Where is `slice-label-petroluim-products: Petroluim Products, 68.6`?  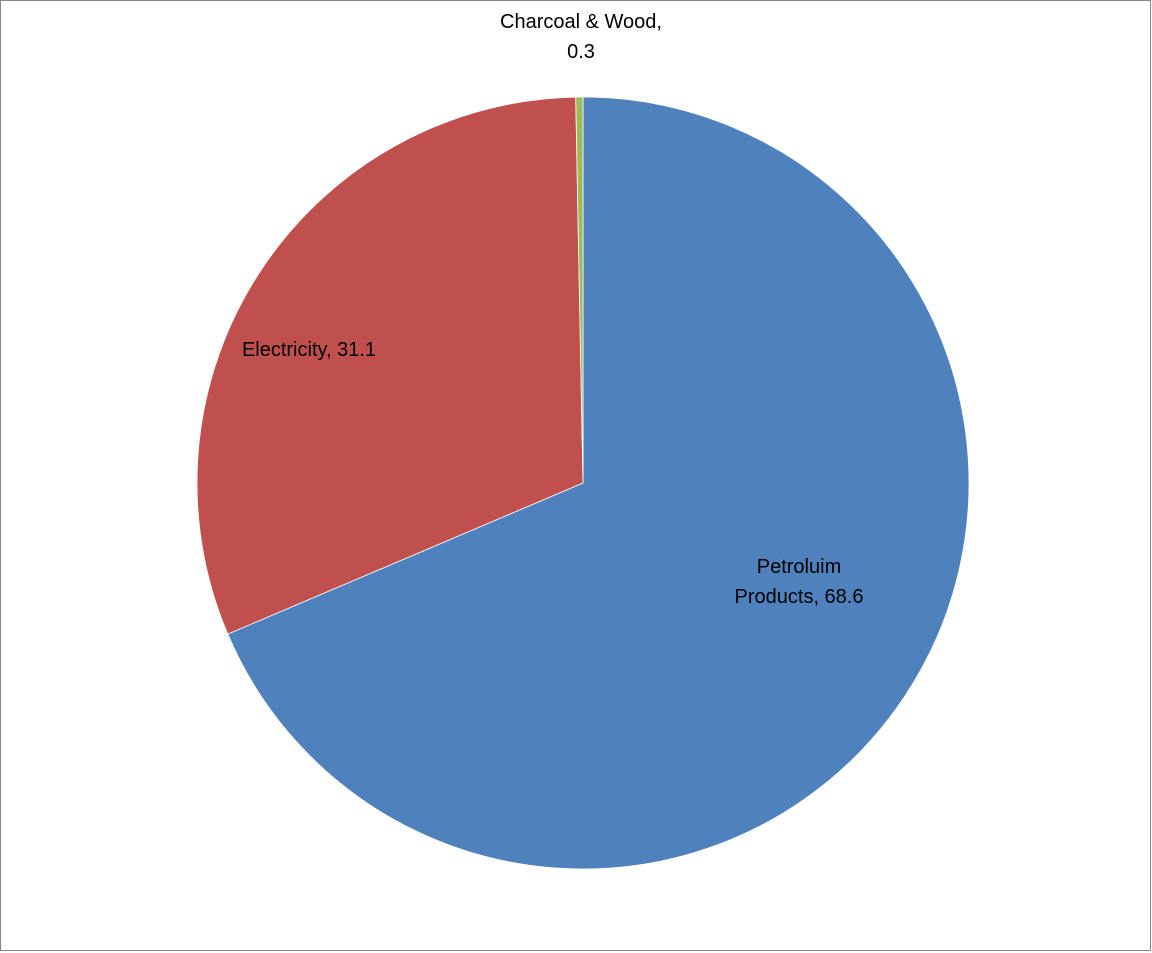 slice-label-petroluim-products: Petroluim Products, 68.6 is located at coordinates (799, 582).